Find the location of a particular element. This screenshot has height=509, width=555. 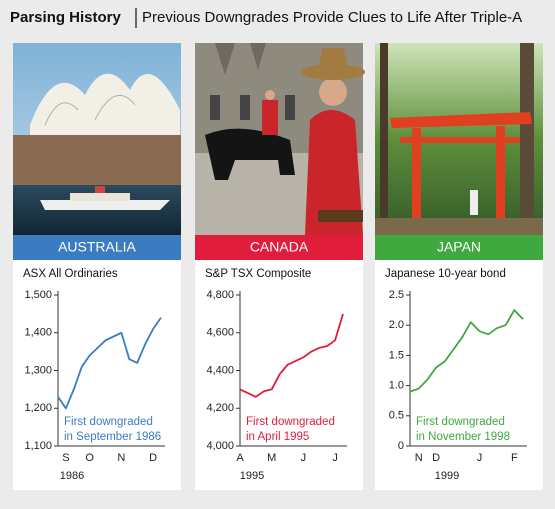

y-tick-label: 4,800 is located at coordinates (220, 295).